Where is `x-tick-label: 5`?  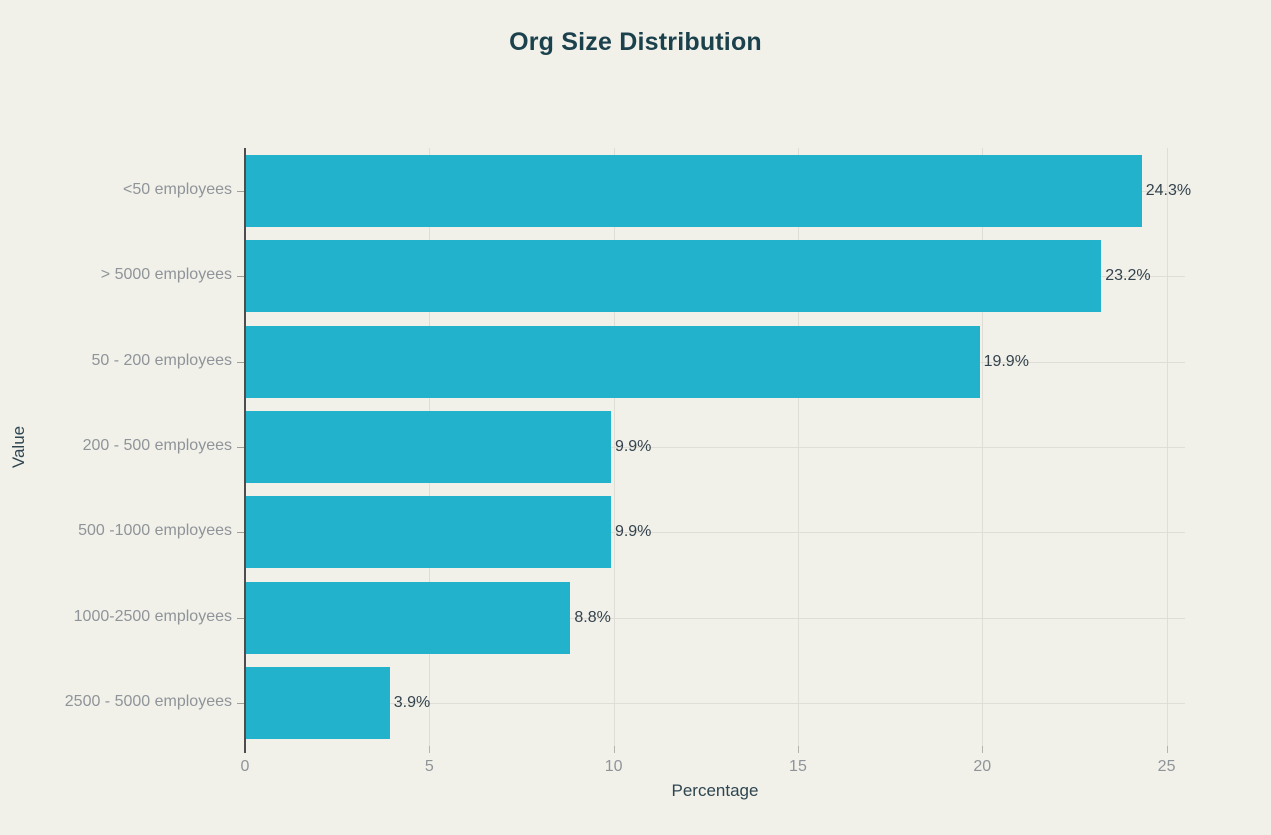
x-tick-label: 5 is located at coordinates (429, 766).